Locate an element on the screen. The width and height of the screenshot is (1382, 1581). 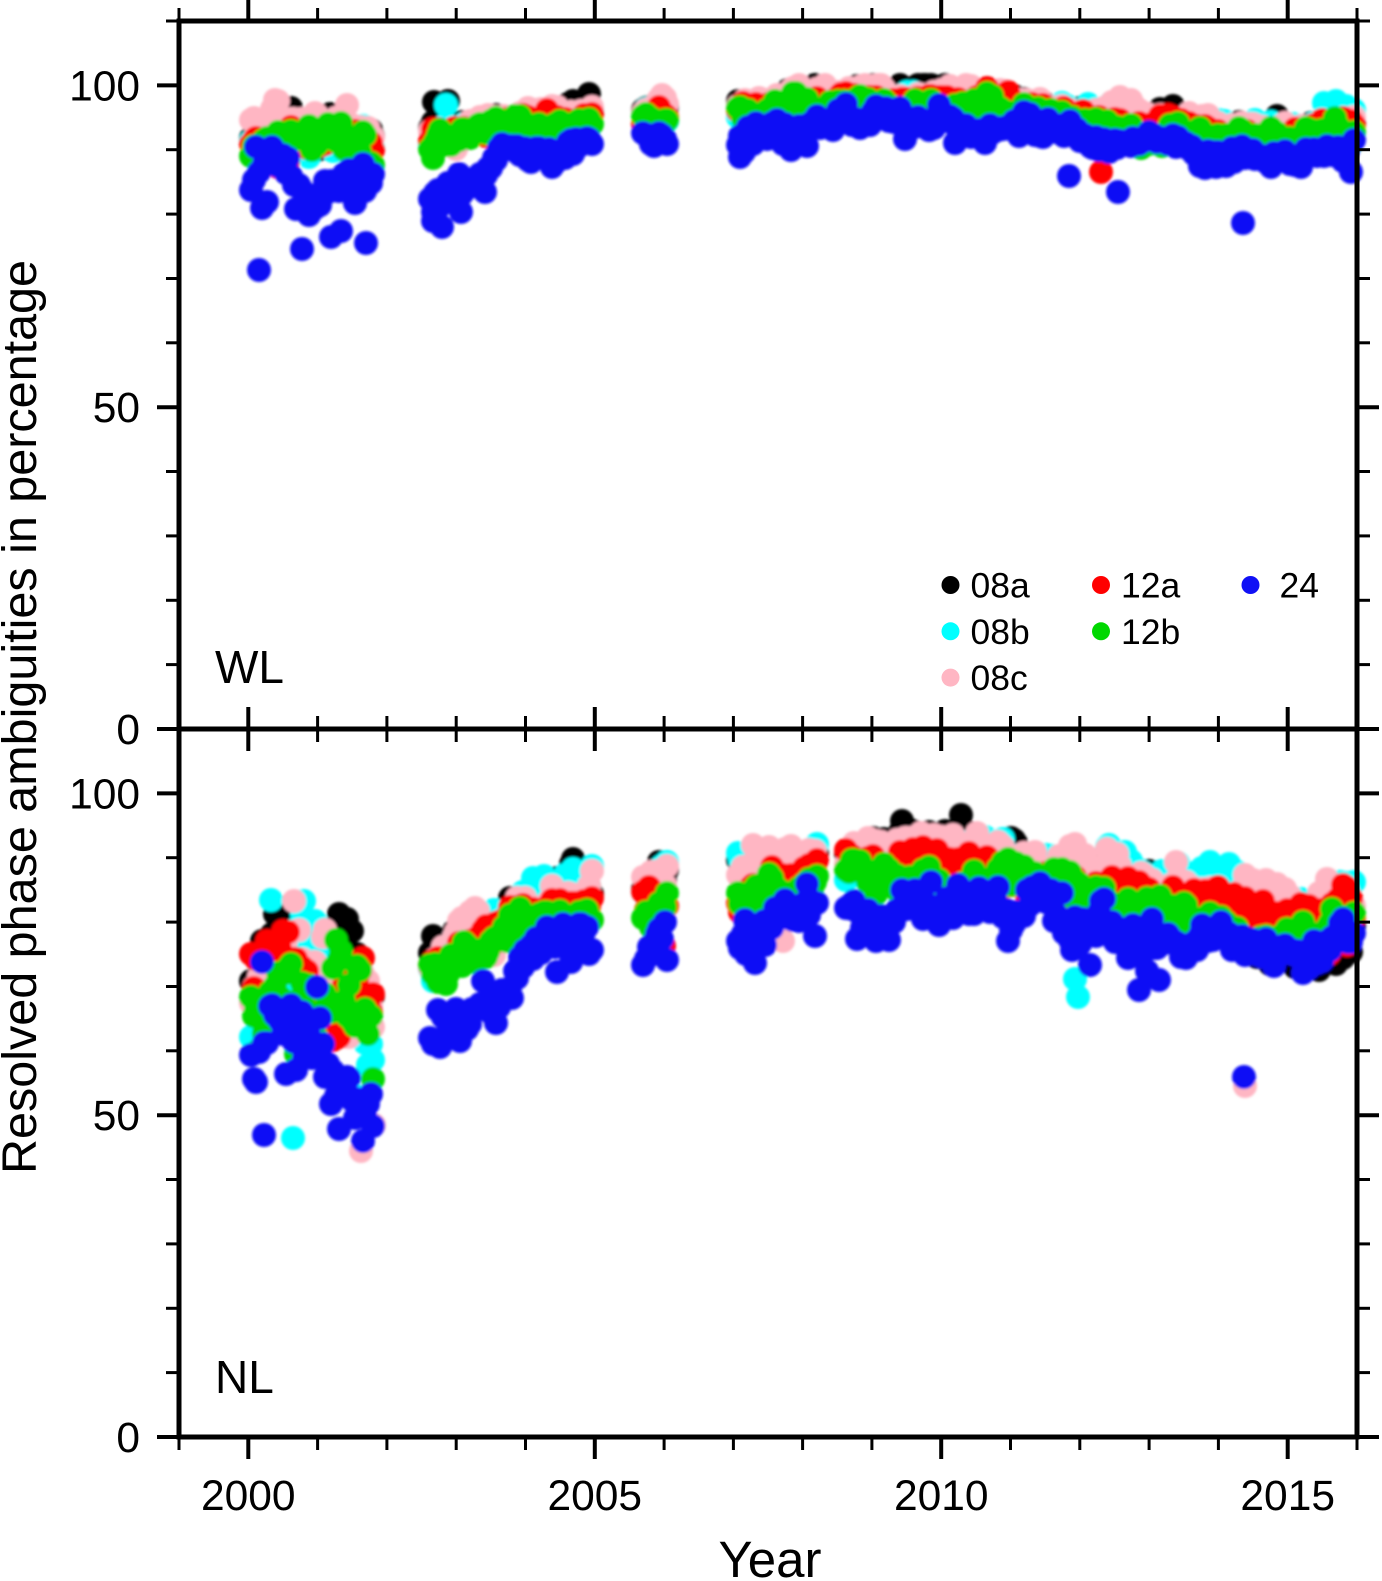
svg-text: WL is located at coordinates (249, 667).